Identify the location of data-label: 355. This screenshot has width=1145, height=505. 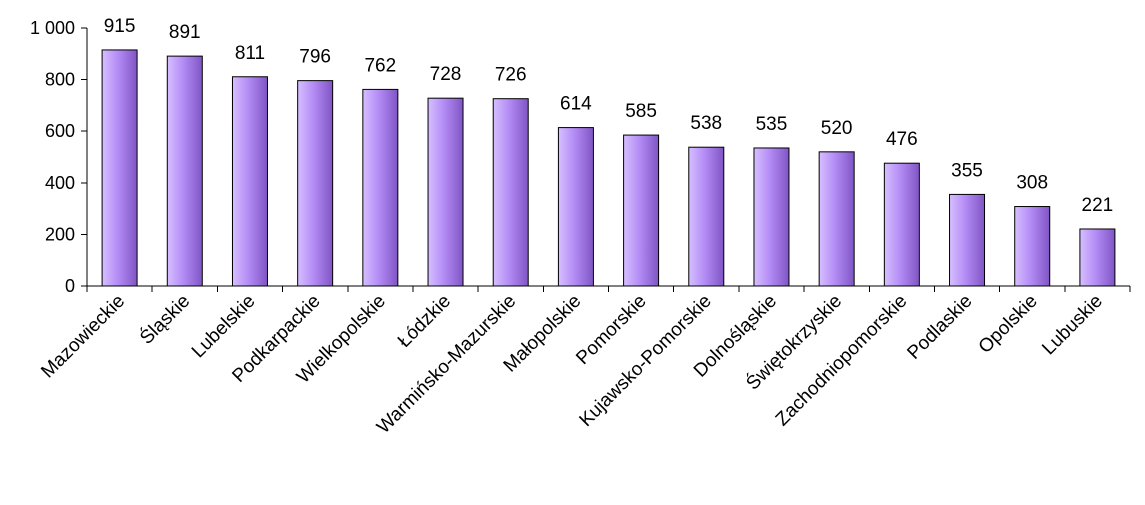
(967, 170).